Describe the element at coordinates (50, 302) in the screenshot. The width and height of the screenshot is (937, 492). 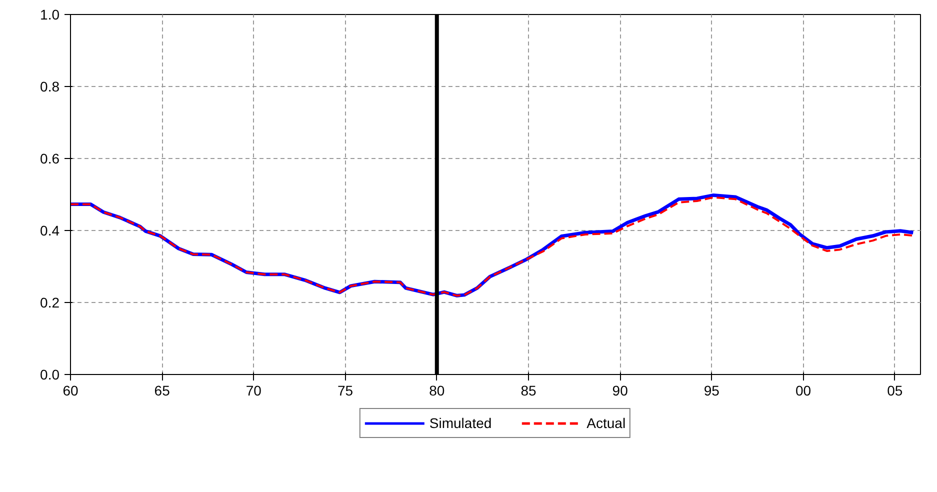
I see `y-tick-label: 0.2` at that location.